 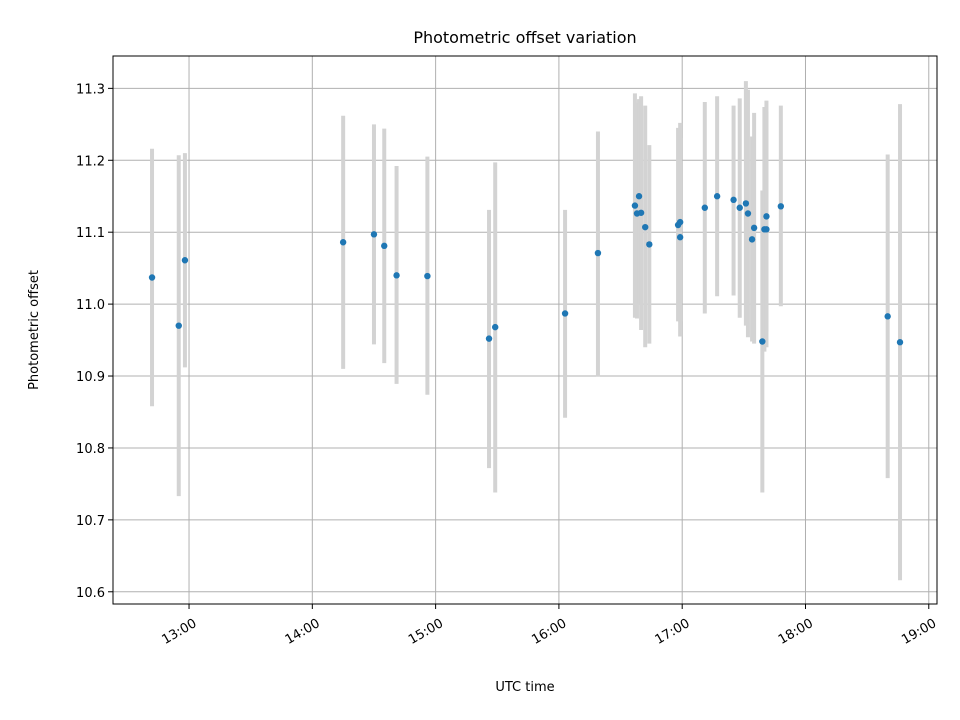 What do you see at coordinates (549, 632) in the screenshot?
I see `x-tick-label: 16:00` at bounding box center [549, 632].